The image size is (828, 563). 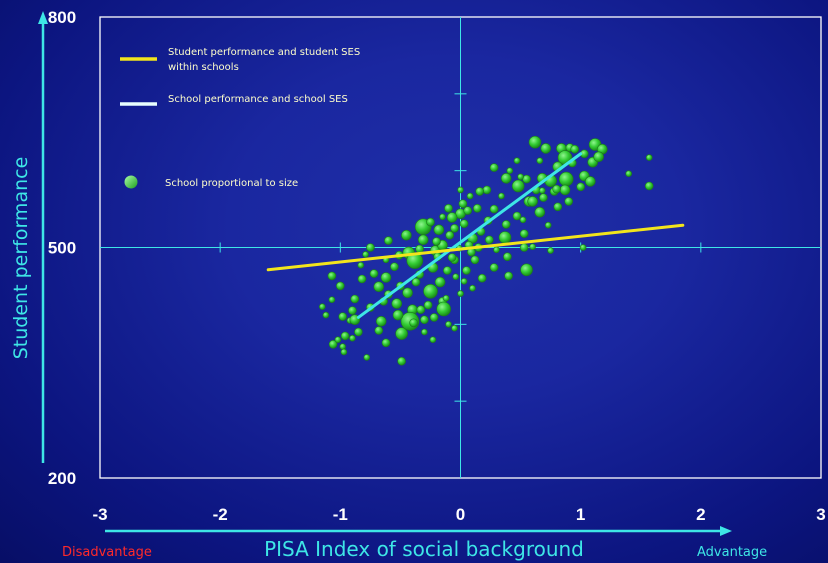 What do you see at coordinates (62, 478) in the screenshot?
I see `y-tick-label: 200` at bounding box center [62, 478].